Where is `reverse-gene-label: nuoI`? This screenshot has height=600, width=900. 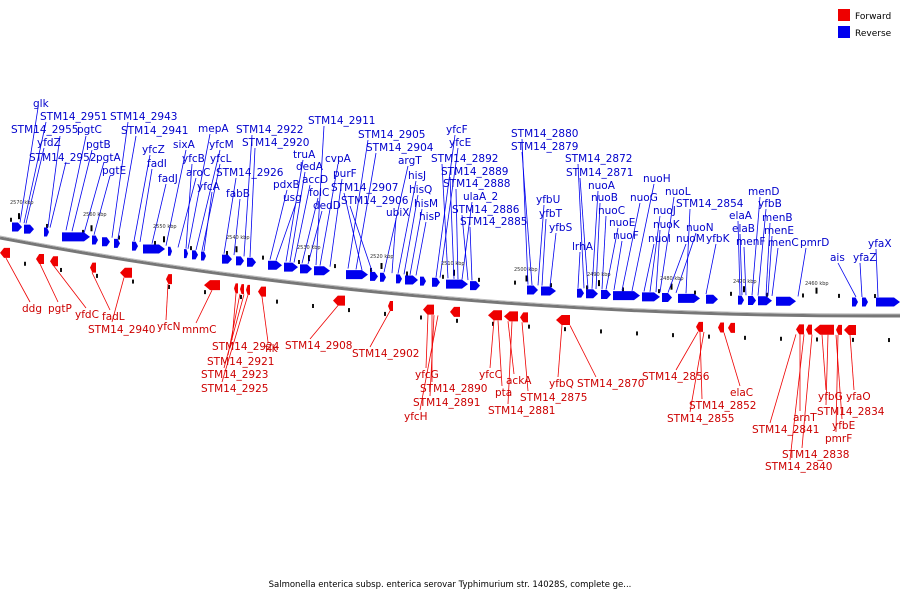
reverse-gene-label: nuoI is located at coordinates (659, 239).